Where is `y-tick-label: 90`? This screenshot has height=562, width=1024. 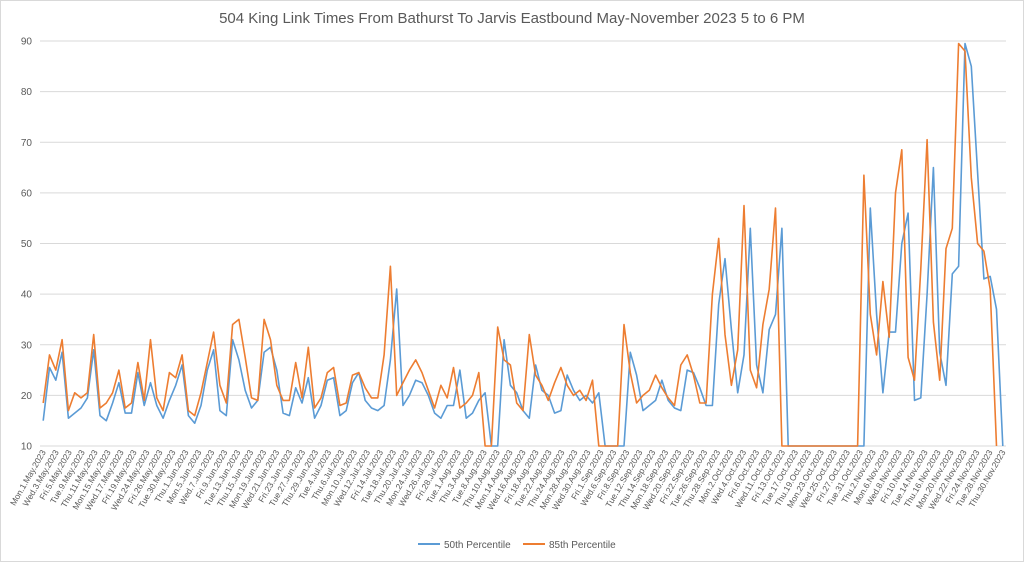 y-tick-label: 90 is located at coordinates (27, 42).